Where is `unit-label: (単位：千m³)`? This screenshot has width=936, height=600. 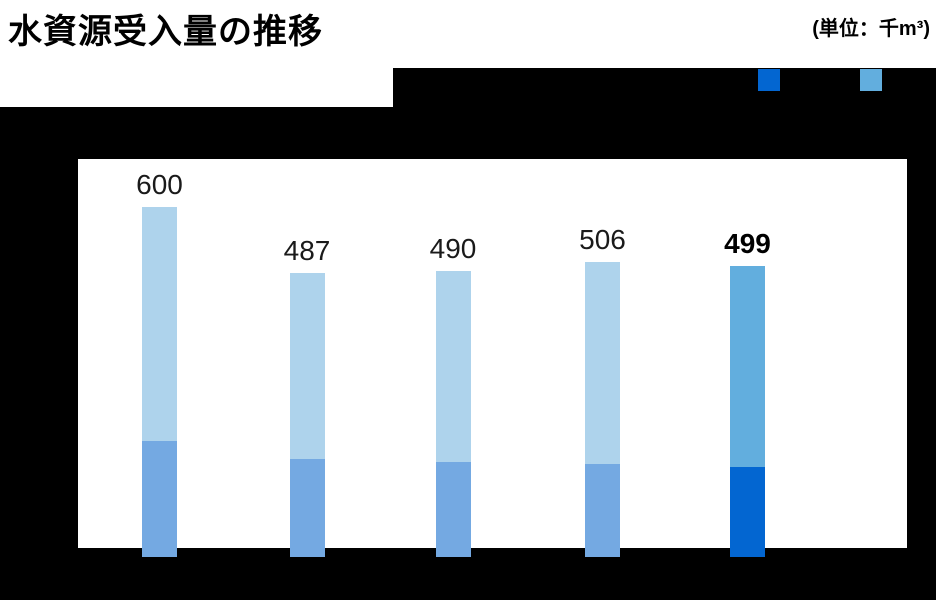 unit-label: (単位：千m³) is located at coordinates (871, 29).